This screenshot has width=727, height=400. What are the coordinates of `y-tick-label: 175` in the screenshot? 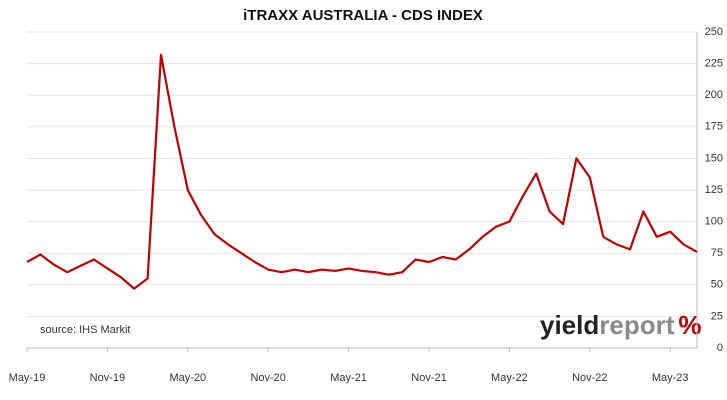 It's located at (714, 127).